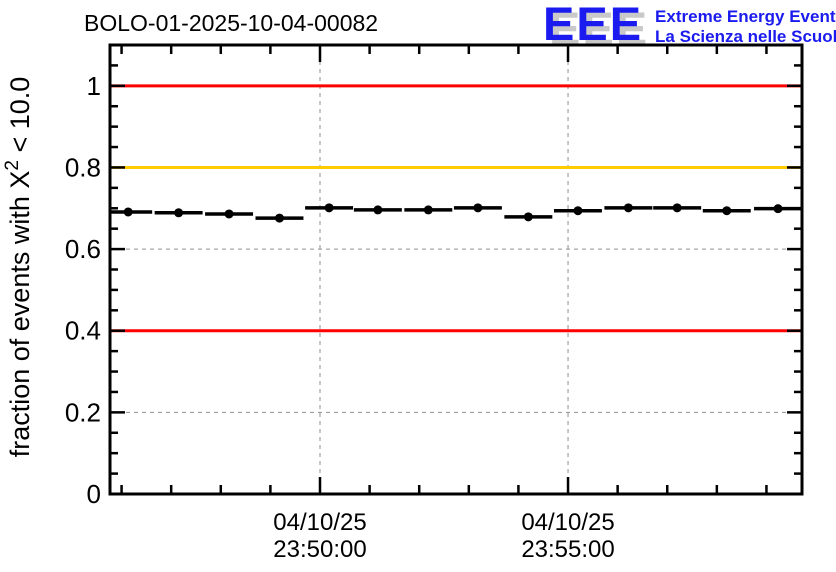  I want to click on y-tick-label: 1, so click(94, 86).